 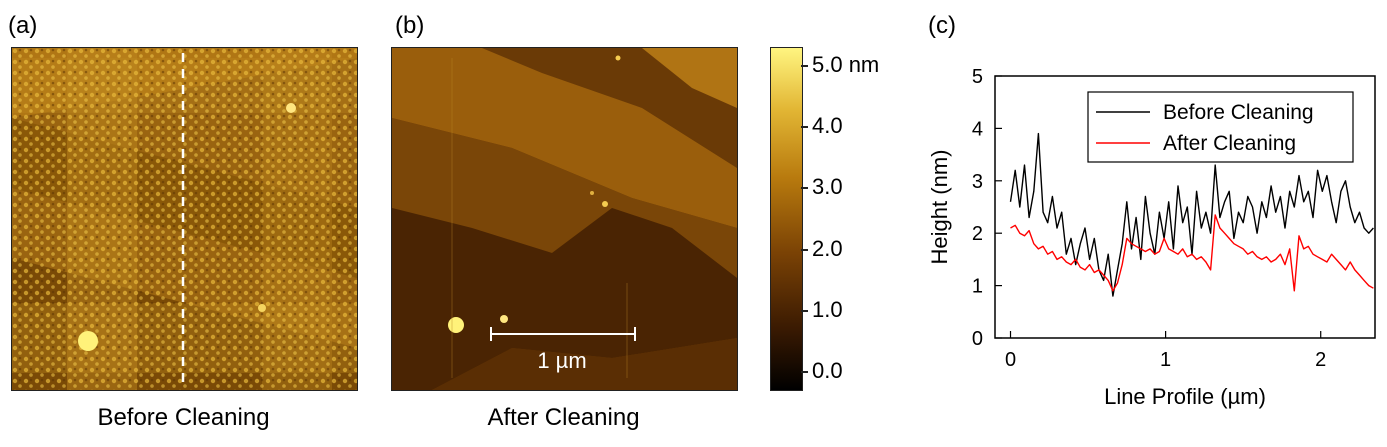 What do you see at coordinates (23, 25) in the screenshot?
I see `panel-a-label: (a)` at bounding box center [23, 25].